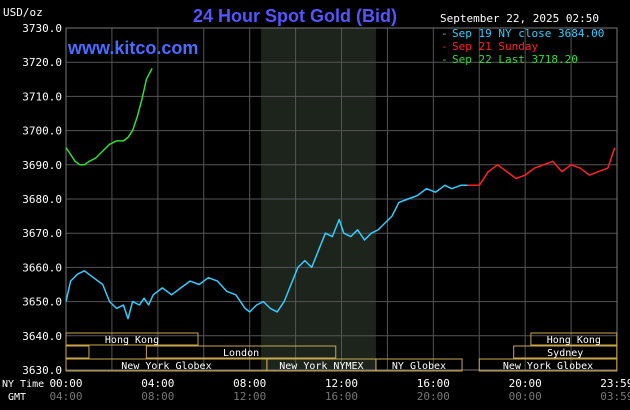  I want to click on y-unit-label: USD/oz, so click(23, 12).